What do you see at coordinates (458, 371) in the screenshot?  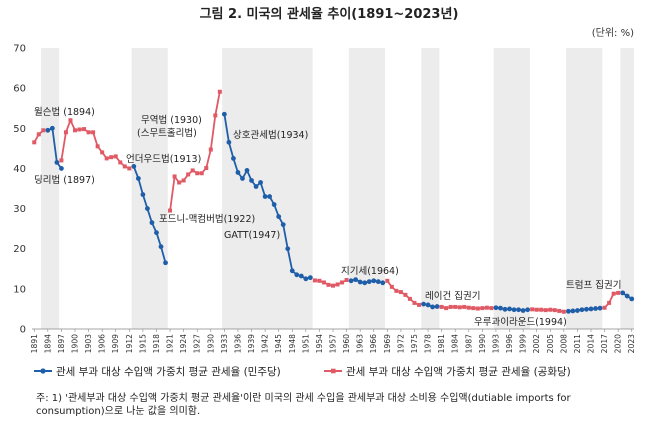 I see `legend-label-1: 관세 부과 대상 수입액 가중치 평균 관세율 (공화당)` at bounding box center [458, 371].